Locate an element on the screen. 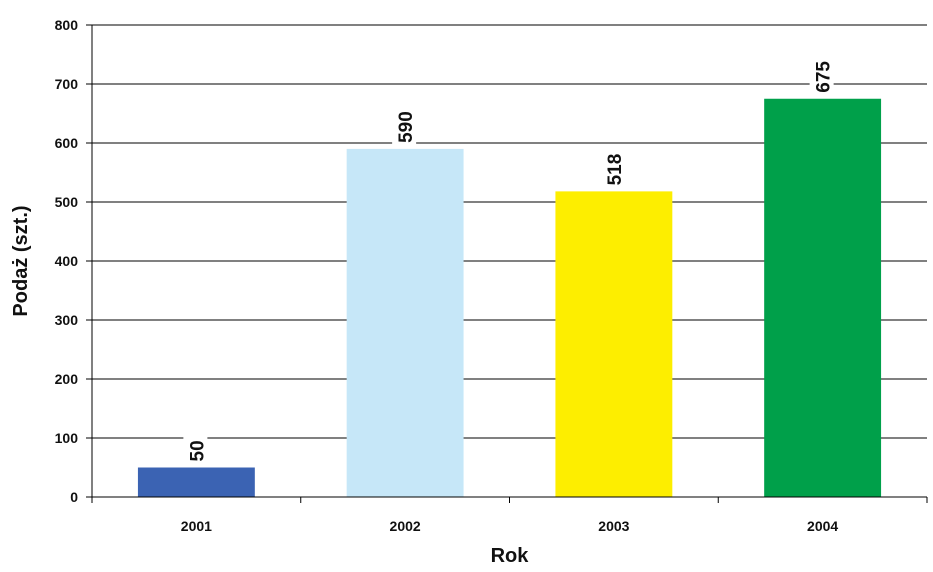 Image resolution: width=933 pixels, height=572 pixels. y-axis-title: Podaż (szt.) is located at coordinates (21, 260).